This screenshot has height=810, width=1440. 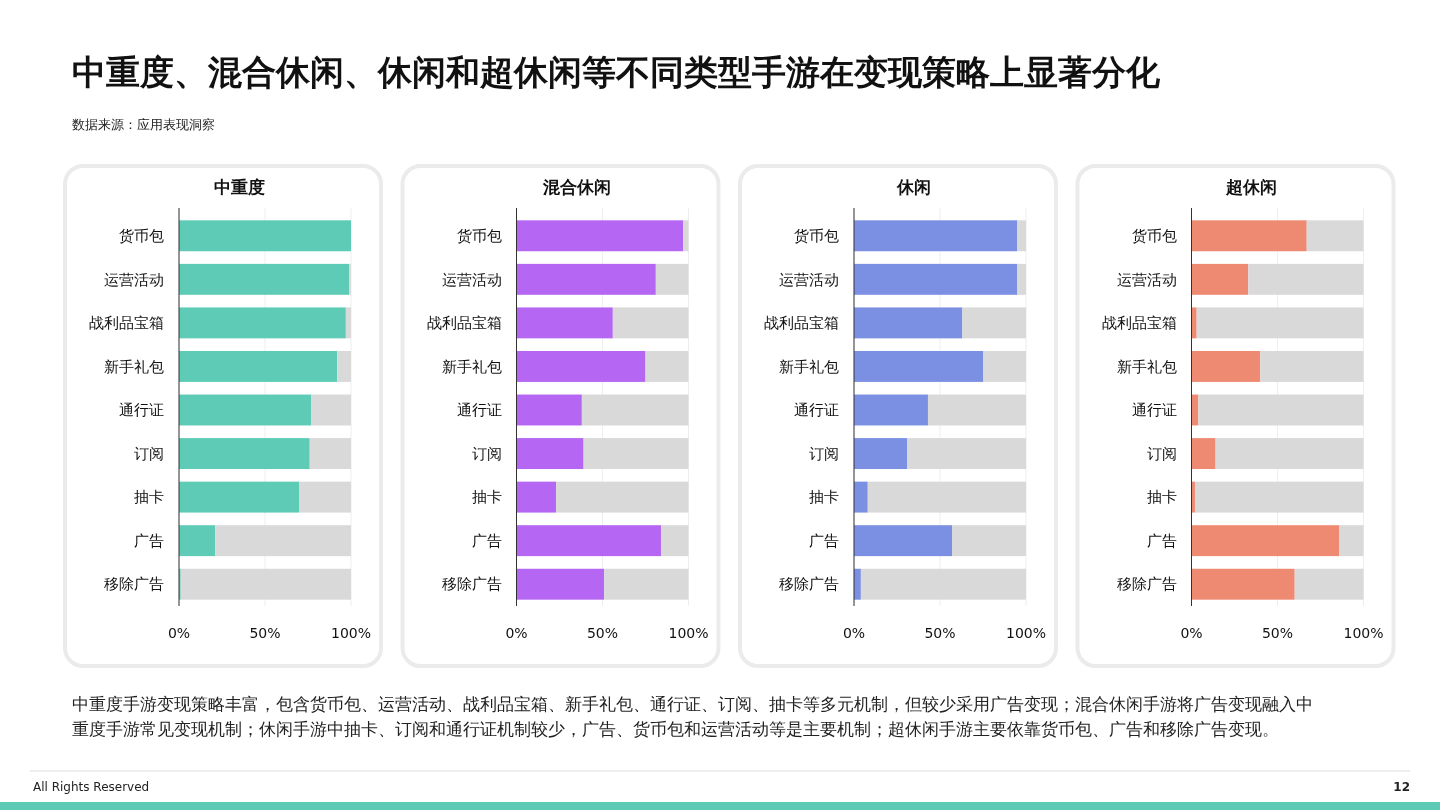 I want to click on chart-title: 中重度, so click(x=239, y=187).